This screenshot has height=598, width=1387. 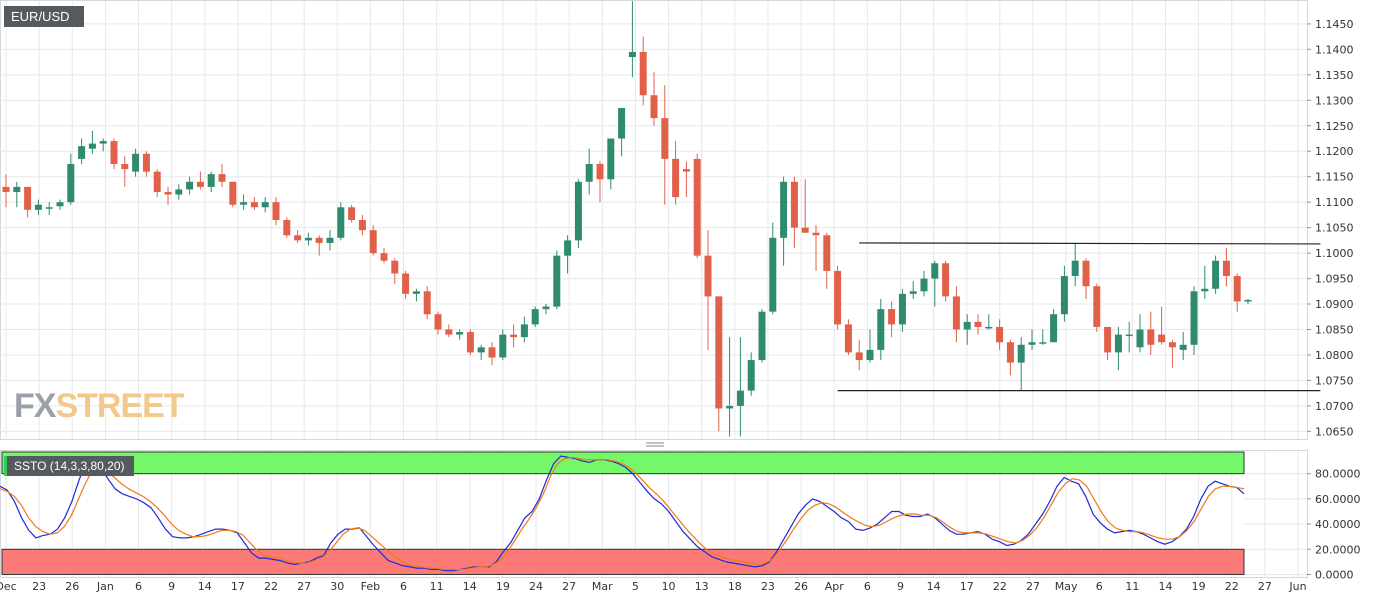 I want to click on x-tick-label: 13, so click(x=702, y=586).